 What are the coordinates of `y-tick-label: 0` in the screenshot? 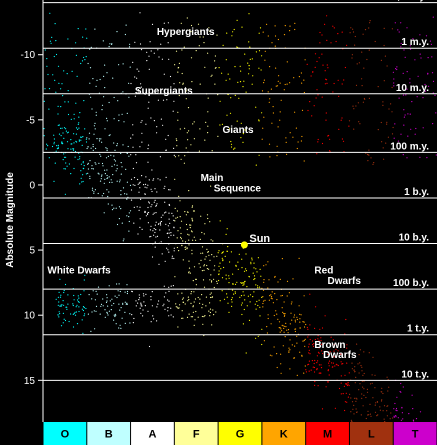 It's located at (32, 185).